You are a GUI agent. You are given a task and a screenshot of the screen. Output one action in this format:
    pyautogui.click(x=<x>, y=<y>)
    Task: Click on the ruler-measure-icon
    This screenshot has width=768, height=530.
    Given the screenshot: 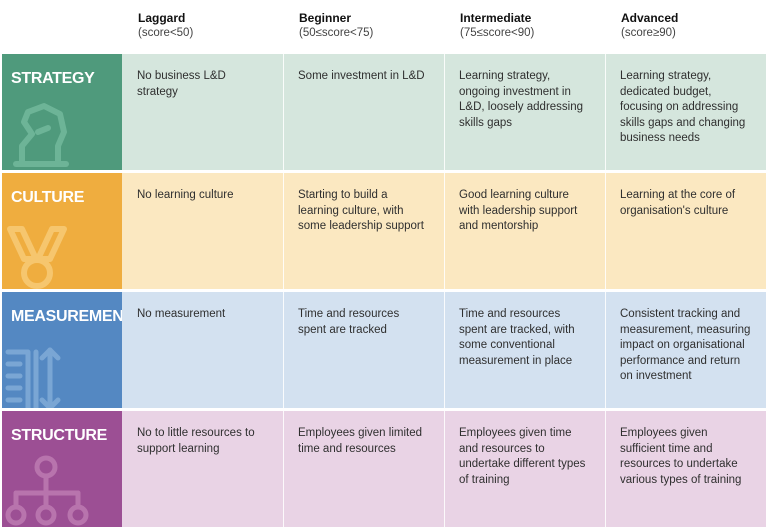 What is the action you would take?
    pyautogui.click(x=33, y=377)
    